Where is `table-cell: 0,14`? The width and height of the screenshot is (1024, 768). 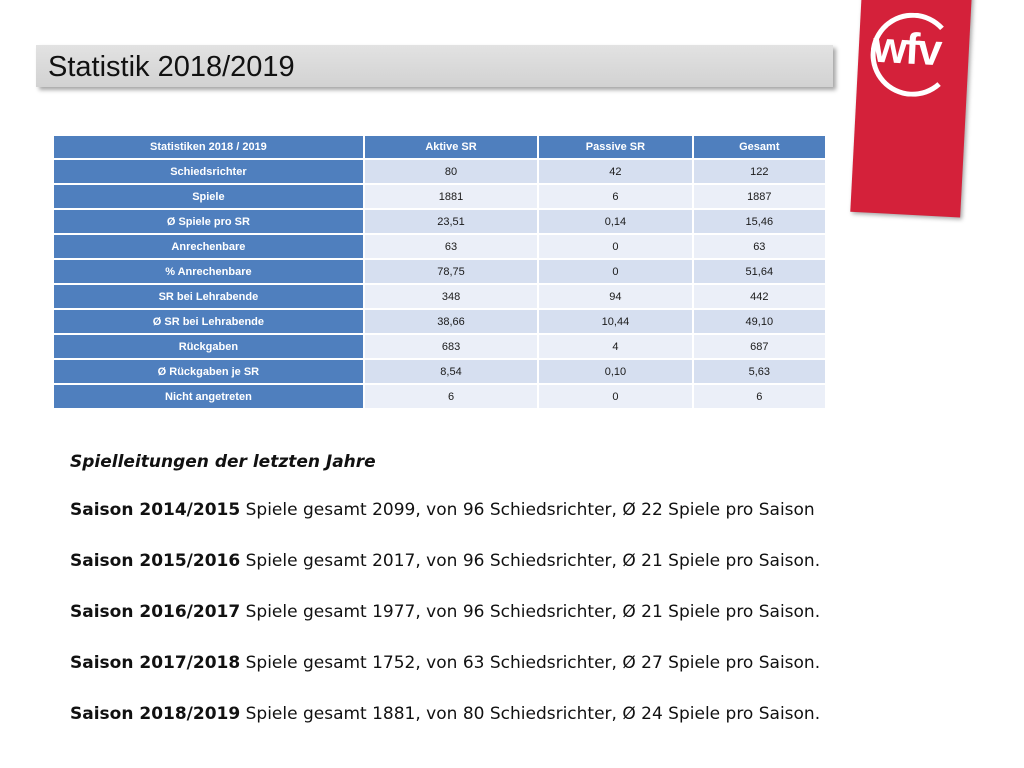
table-cell: 0,14 is located at coordinates (615, 221).